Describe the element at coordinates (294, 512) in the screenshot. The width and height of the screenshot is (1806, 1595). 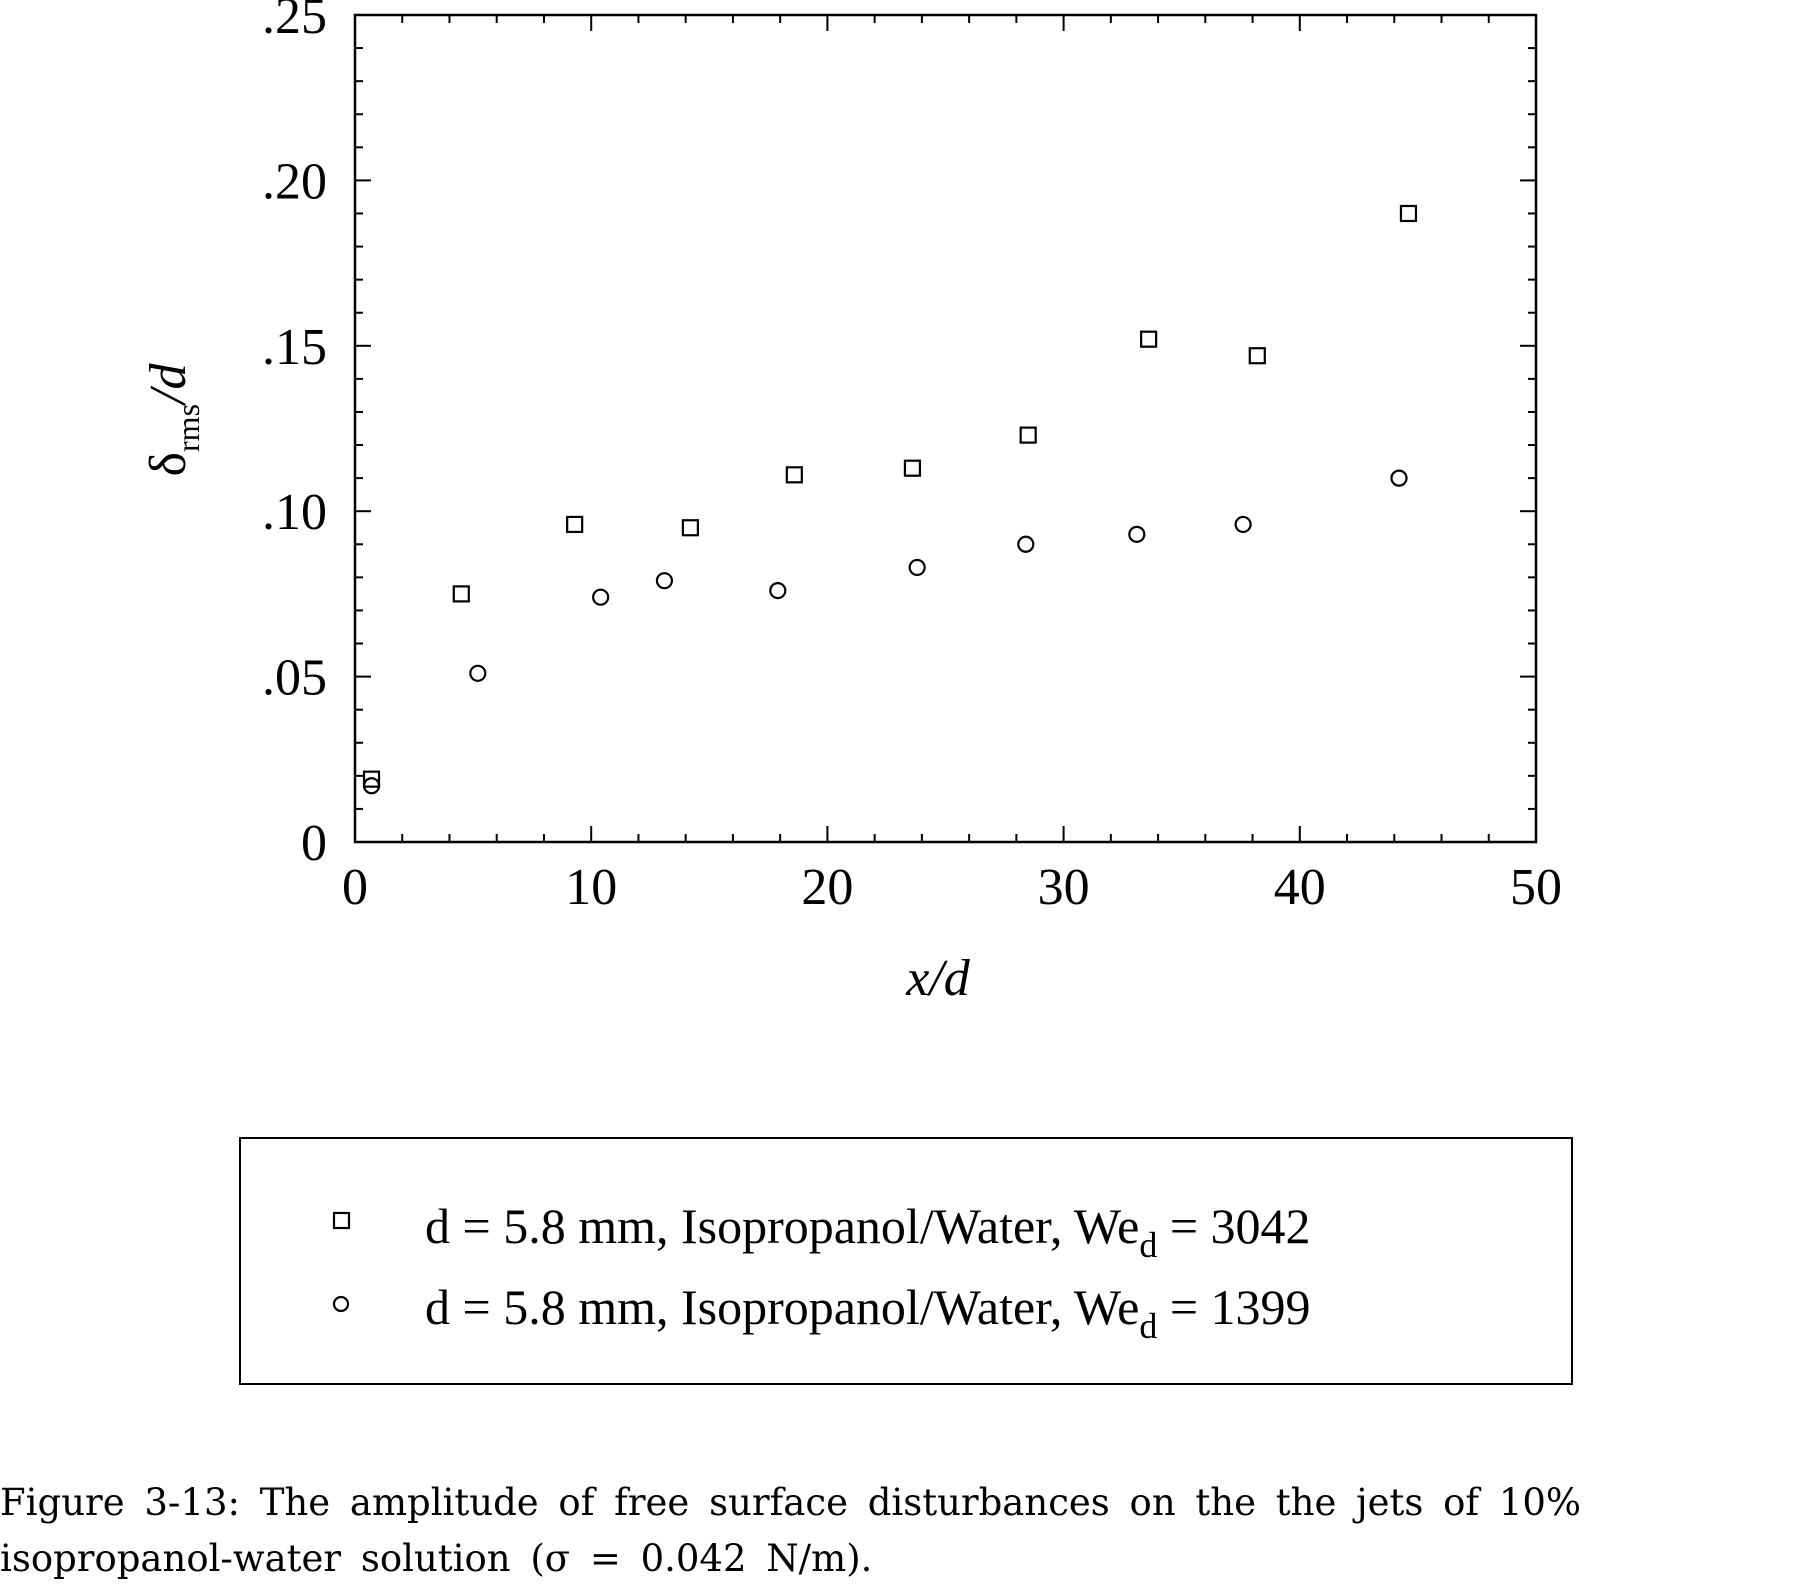
I see `y-tick-label: .10` at that location.